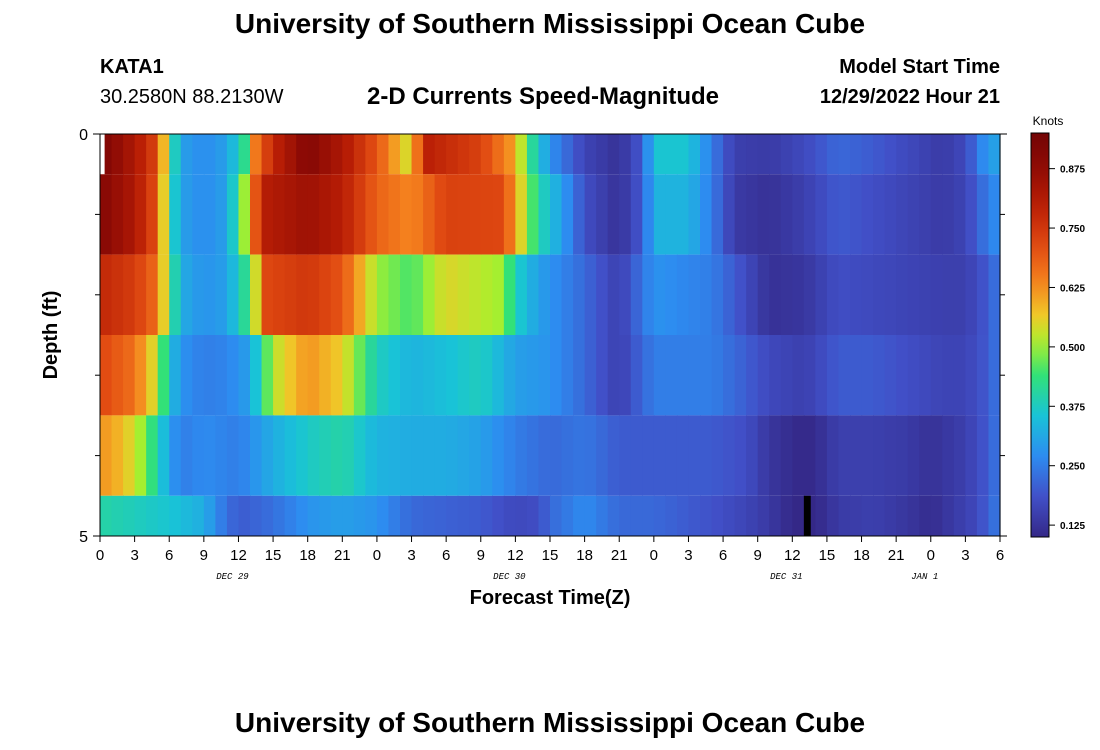  I want to click on x-tick-label: 3, so click(411, 555).